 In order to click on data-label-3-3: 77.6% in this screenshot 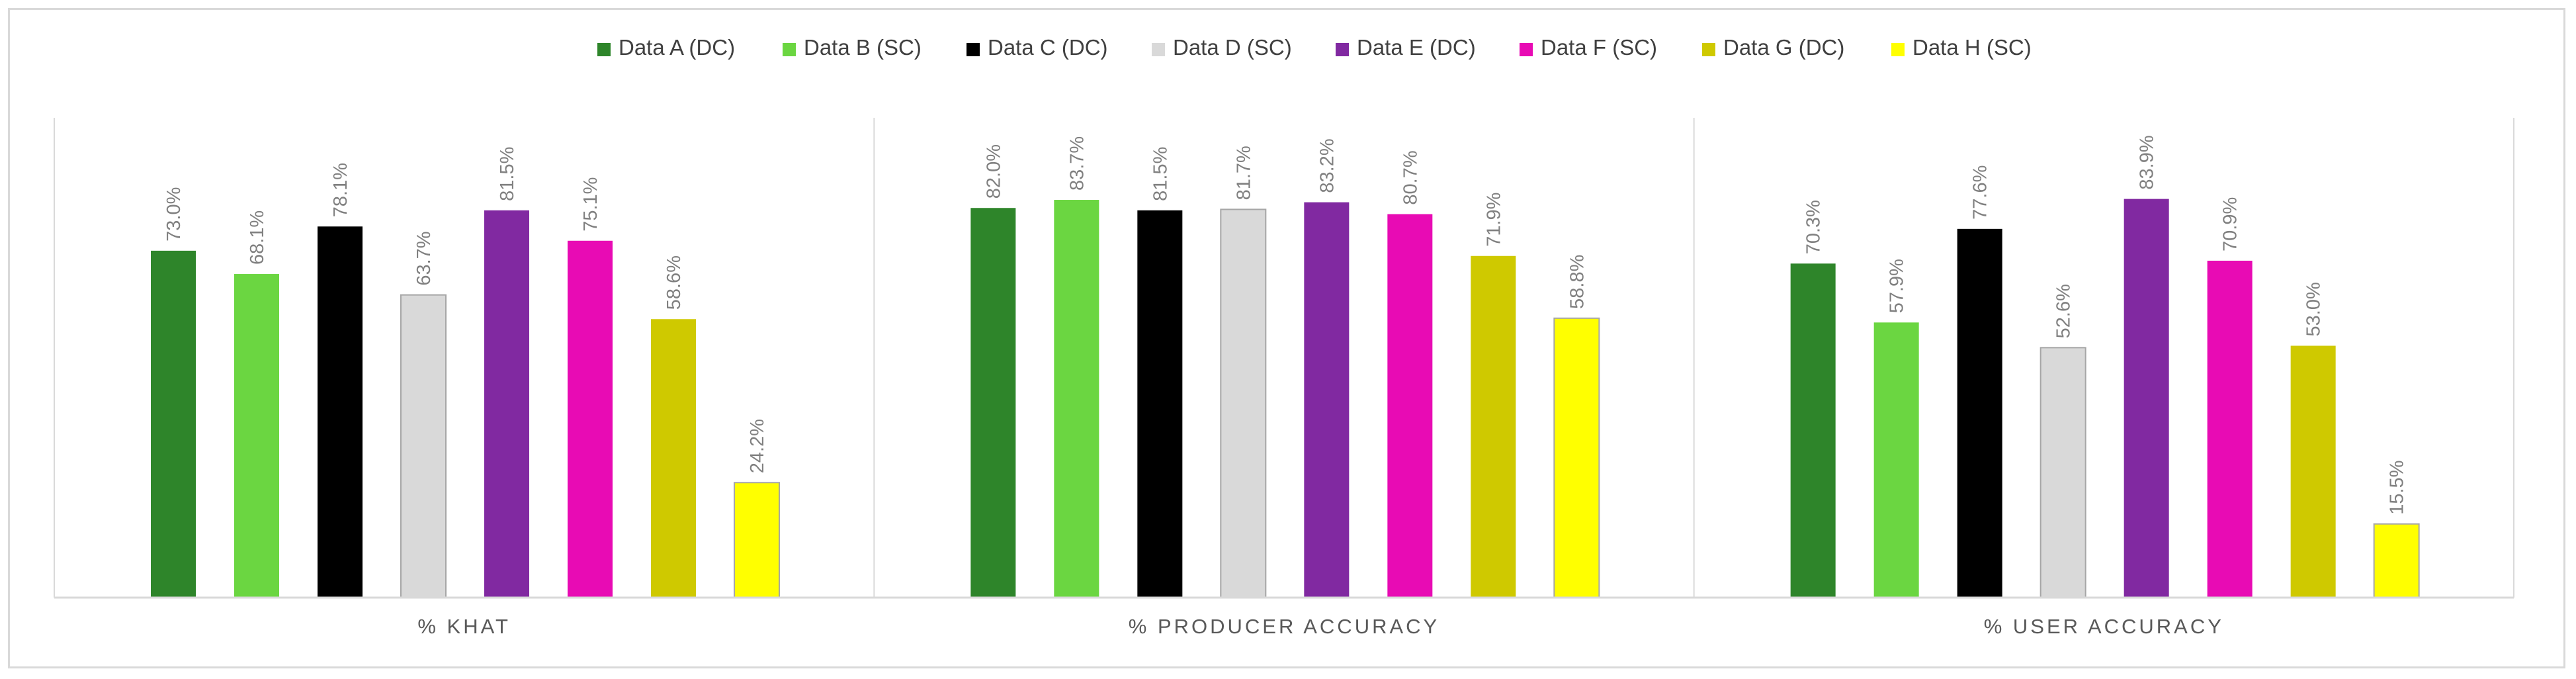, I will do `click(1980, 193)`.